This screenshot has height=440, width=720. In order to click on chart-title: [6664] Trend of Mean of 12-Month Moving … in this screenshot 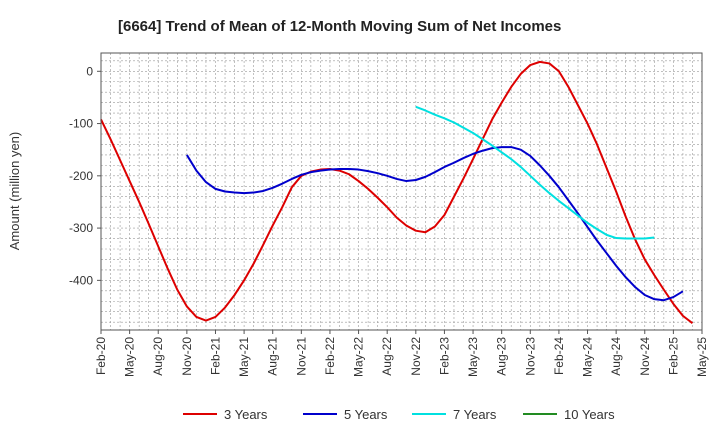, I will do `click(339, 26)`.